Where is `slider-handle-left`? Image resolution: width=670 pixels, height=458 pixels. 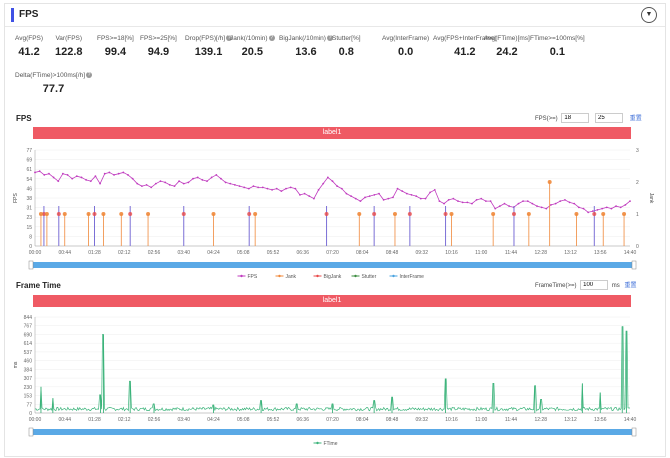 slider-handle-left is located at coordinates (31, 432).